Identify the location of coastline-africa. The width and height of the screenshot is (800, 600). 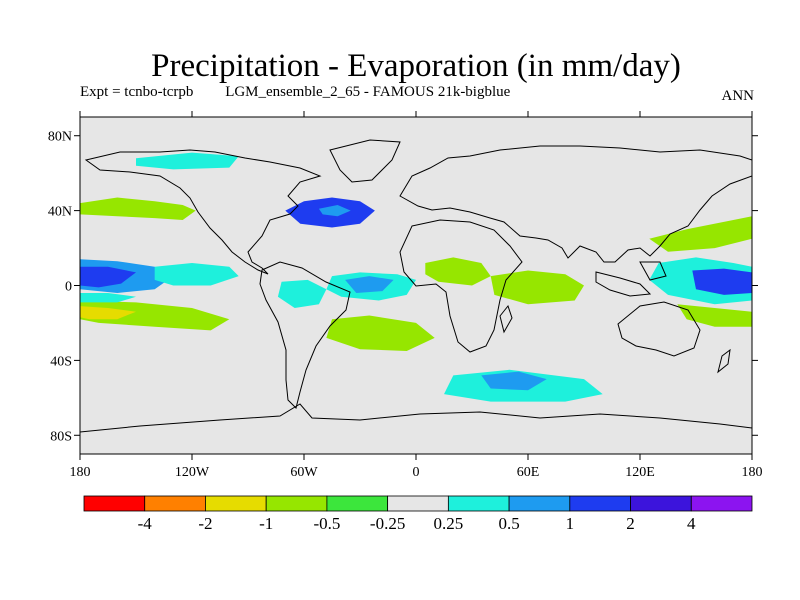
(461, 286).